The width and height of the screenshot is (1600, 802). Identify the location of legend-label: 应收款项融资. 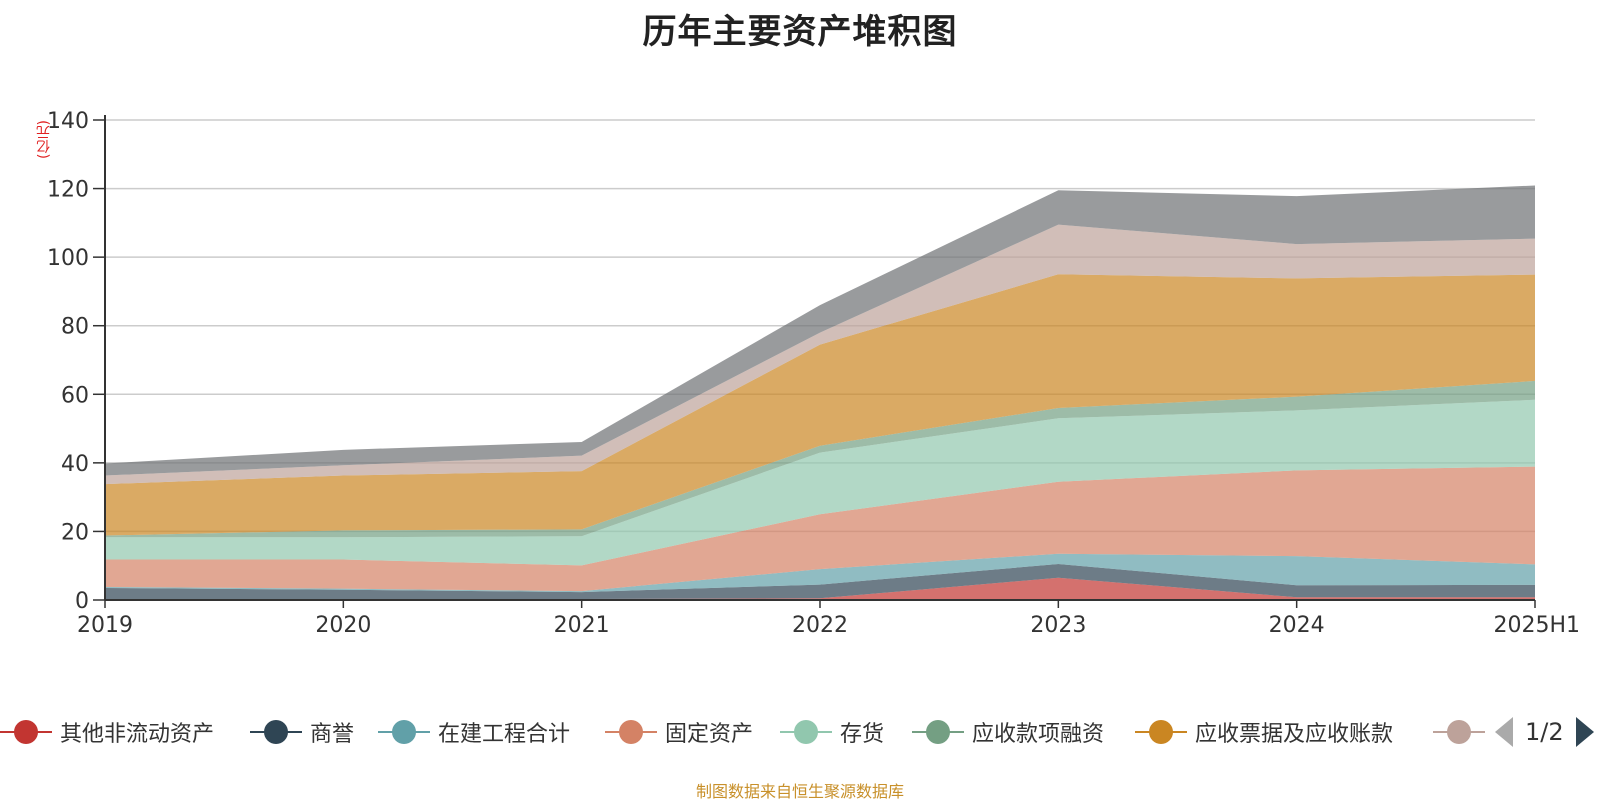
(1038, 734).